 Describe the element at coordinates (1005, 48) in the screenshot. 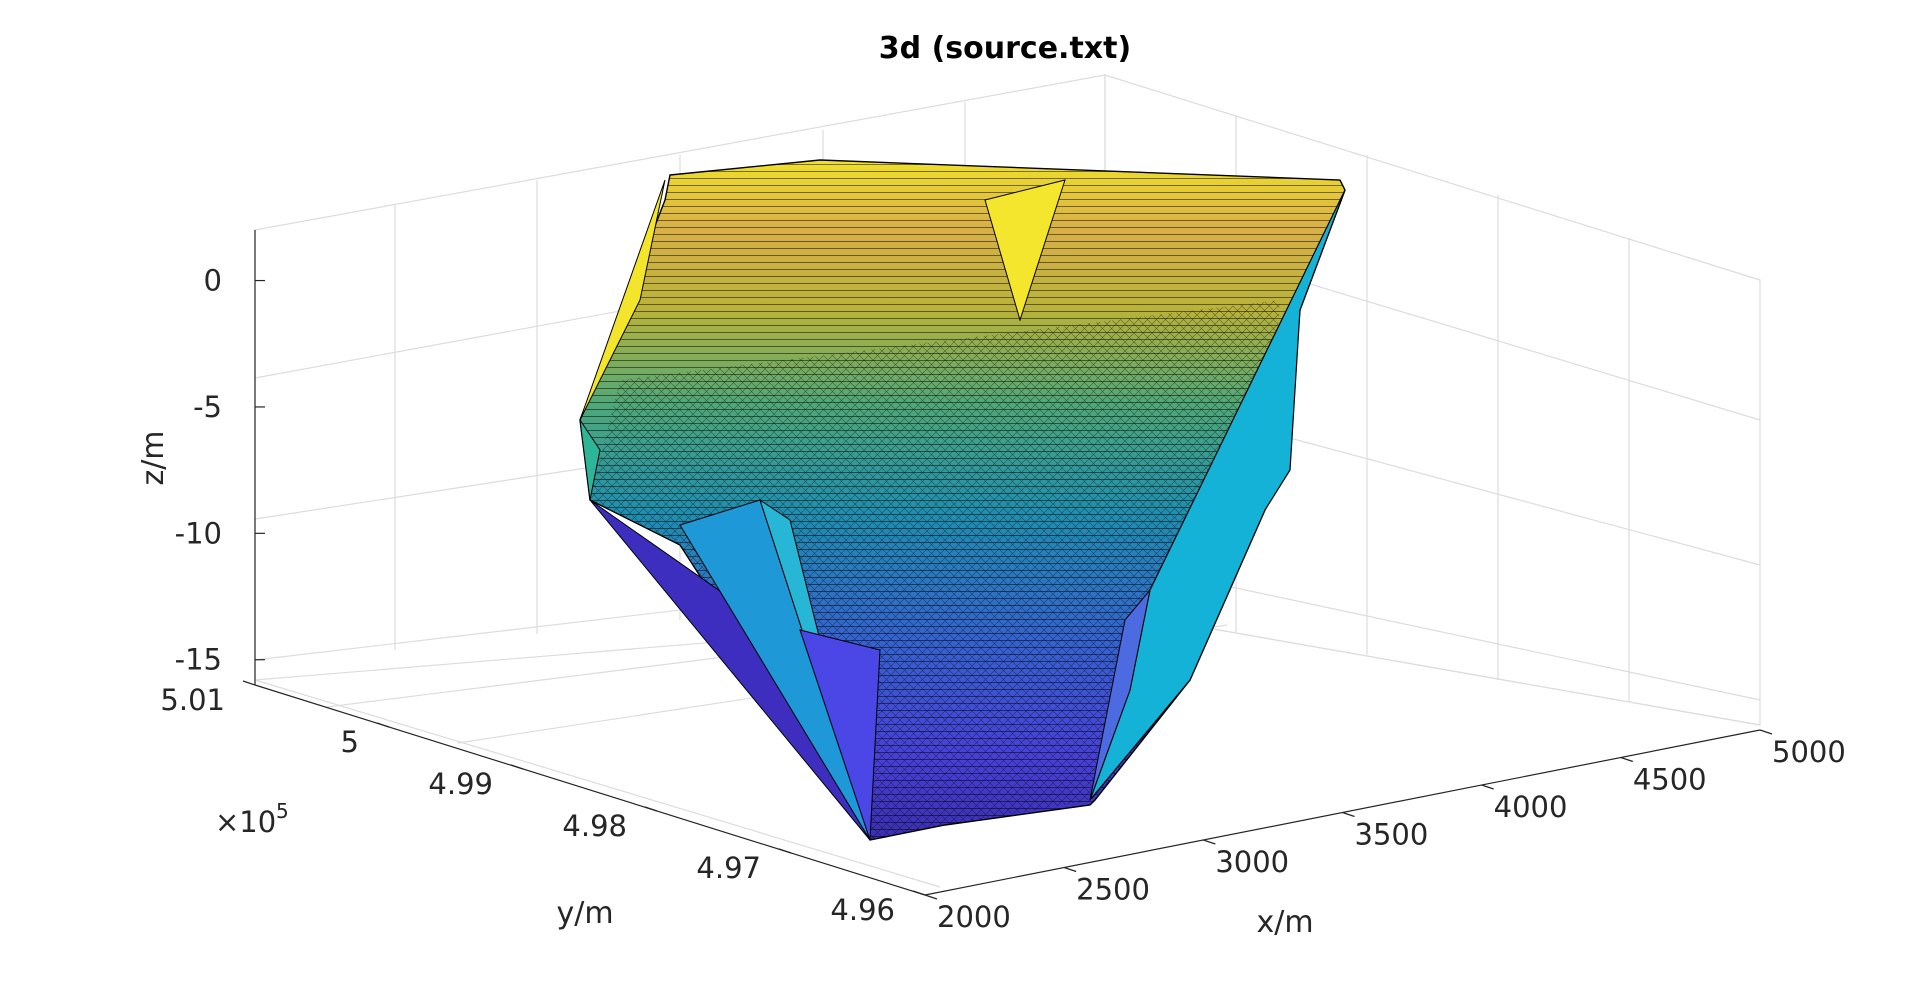

I see `chart-title: 3d (source.txt)` at that location.